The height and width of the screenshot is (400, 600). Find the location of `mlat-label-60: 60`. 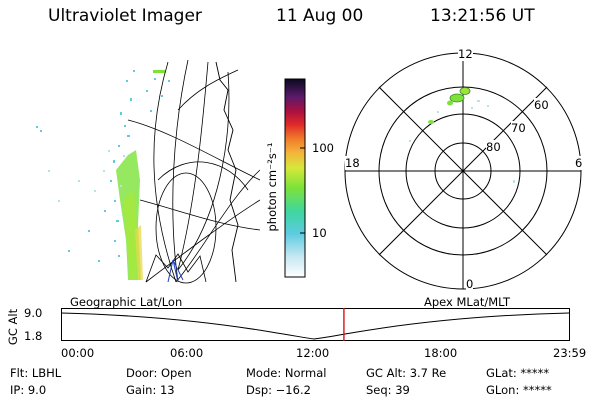

mlat-label-60: 60 is located at coordinates (541, 105).